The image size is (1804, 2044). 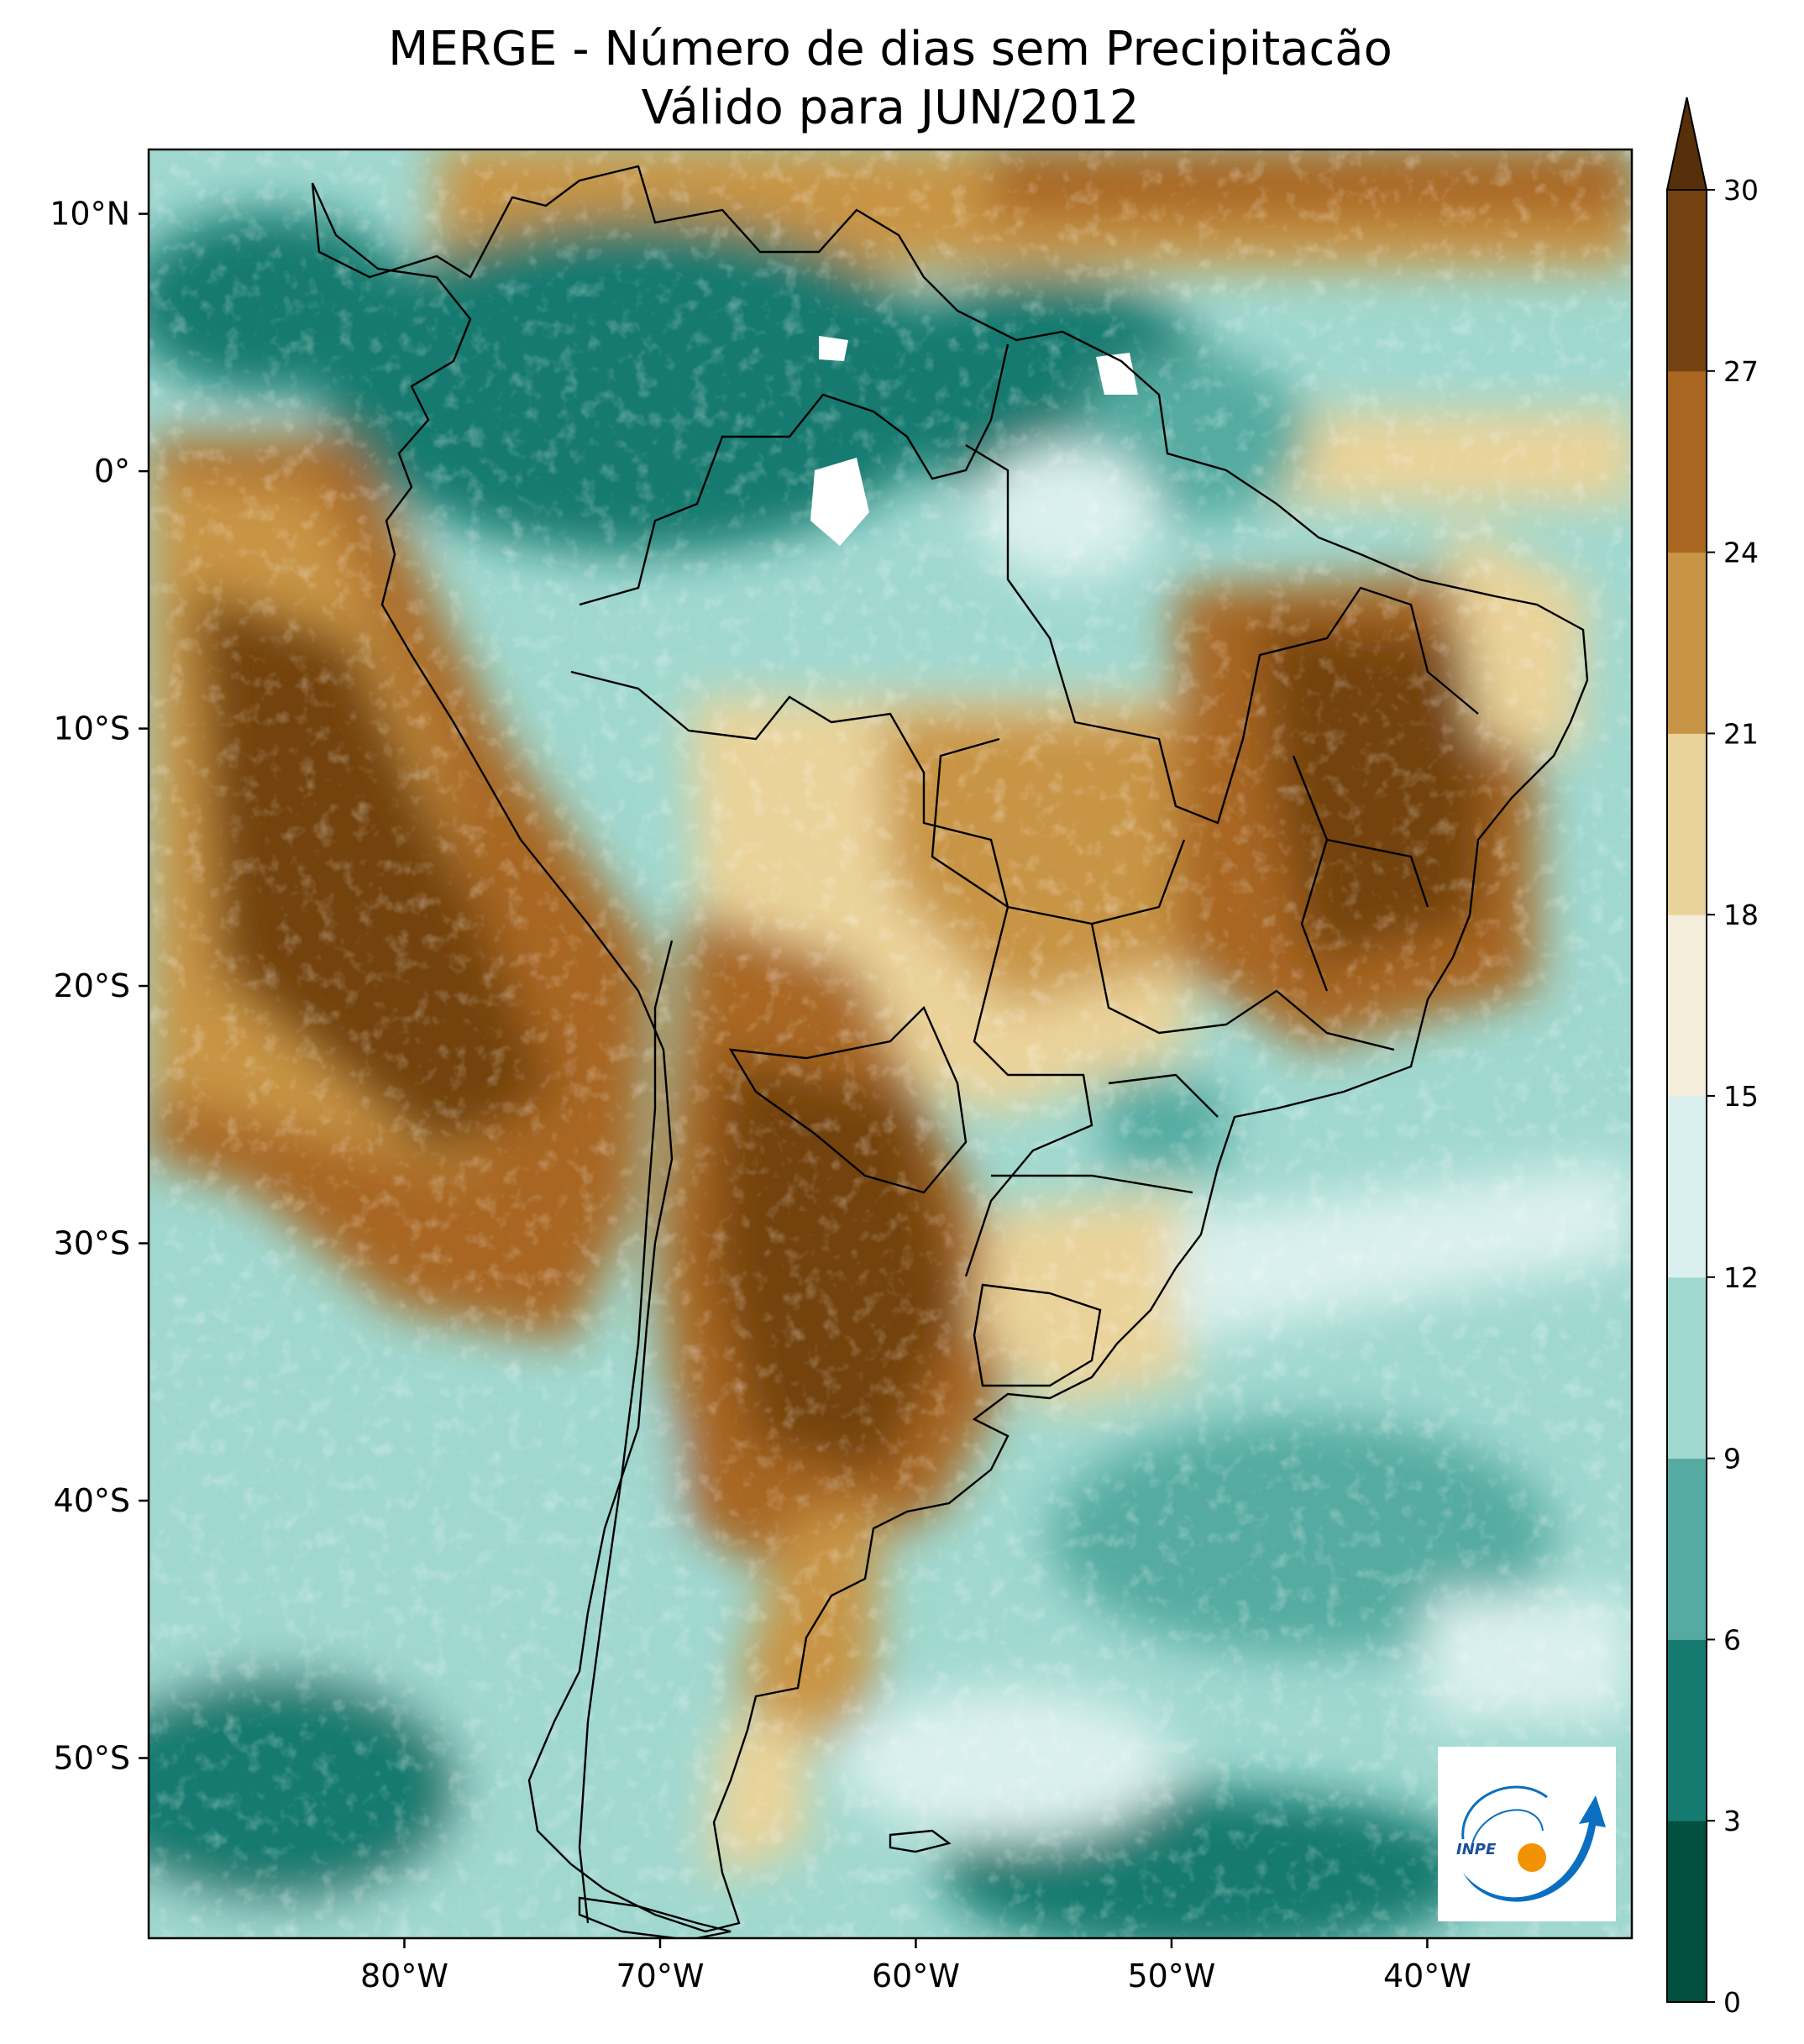 I want to click on colorbar-tick-label: 12, so click(x=1741, y=1277).